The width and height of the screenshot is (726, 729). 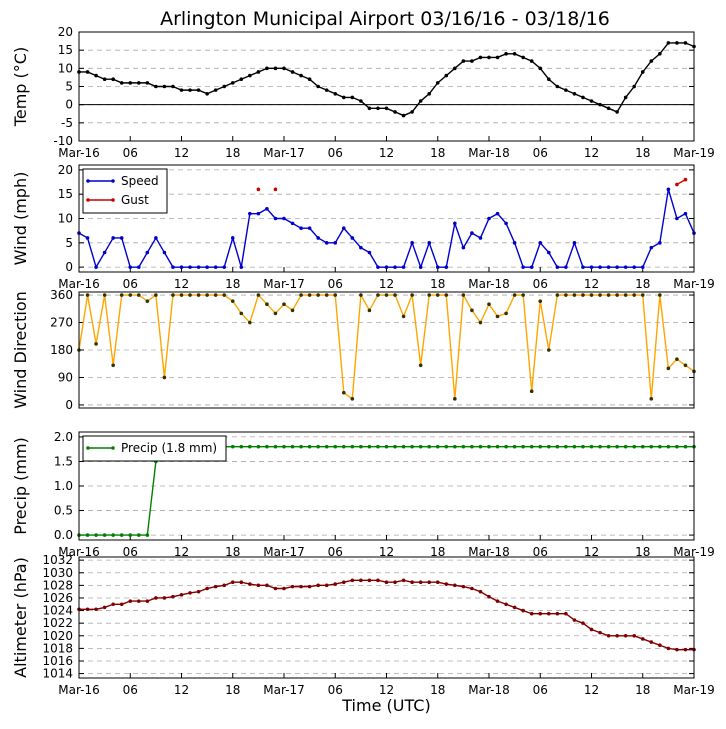 I want to click on y-tick-label: 180, so click(x=61, y=350).